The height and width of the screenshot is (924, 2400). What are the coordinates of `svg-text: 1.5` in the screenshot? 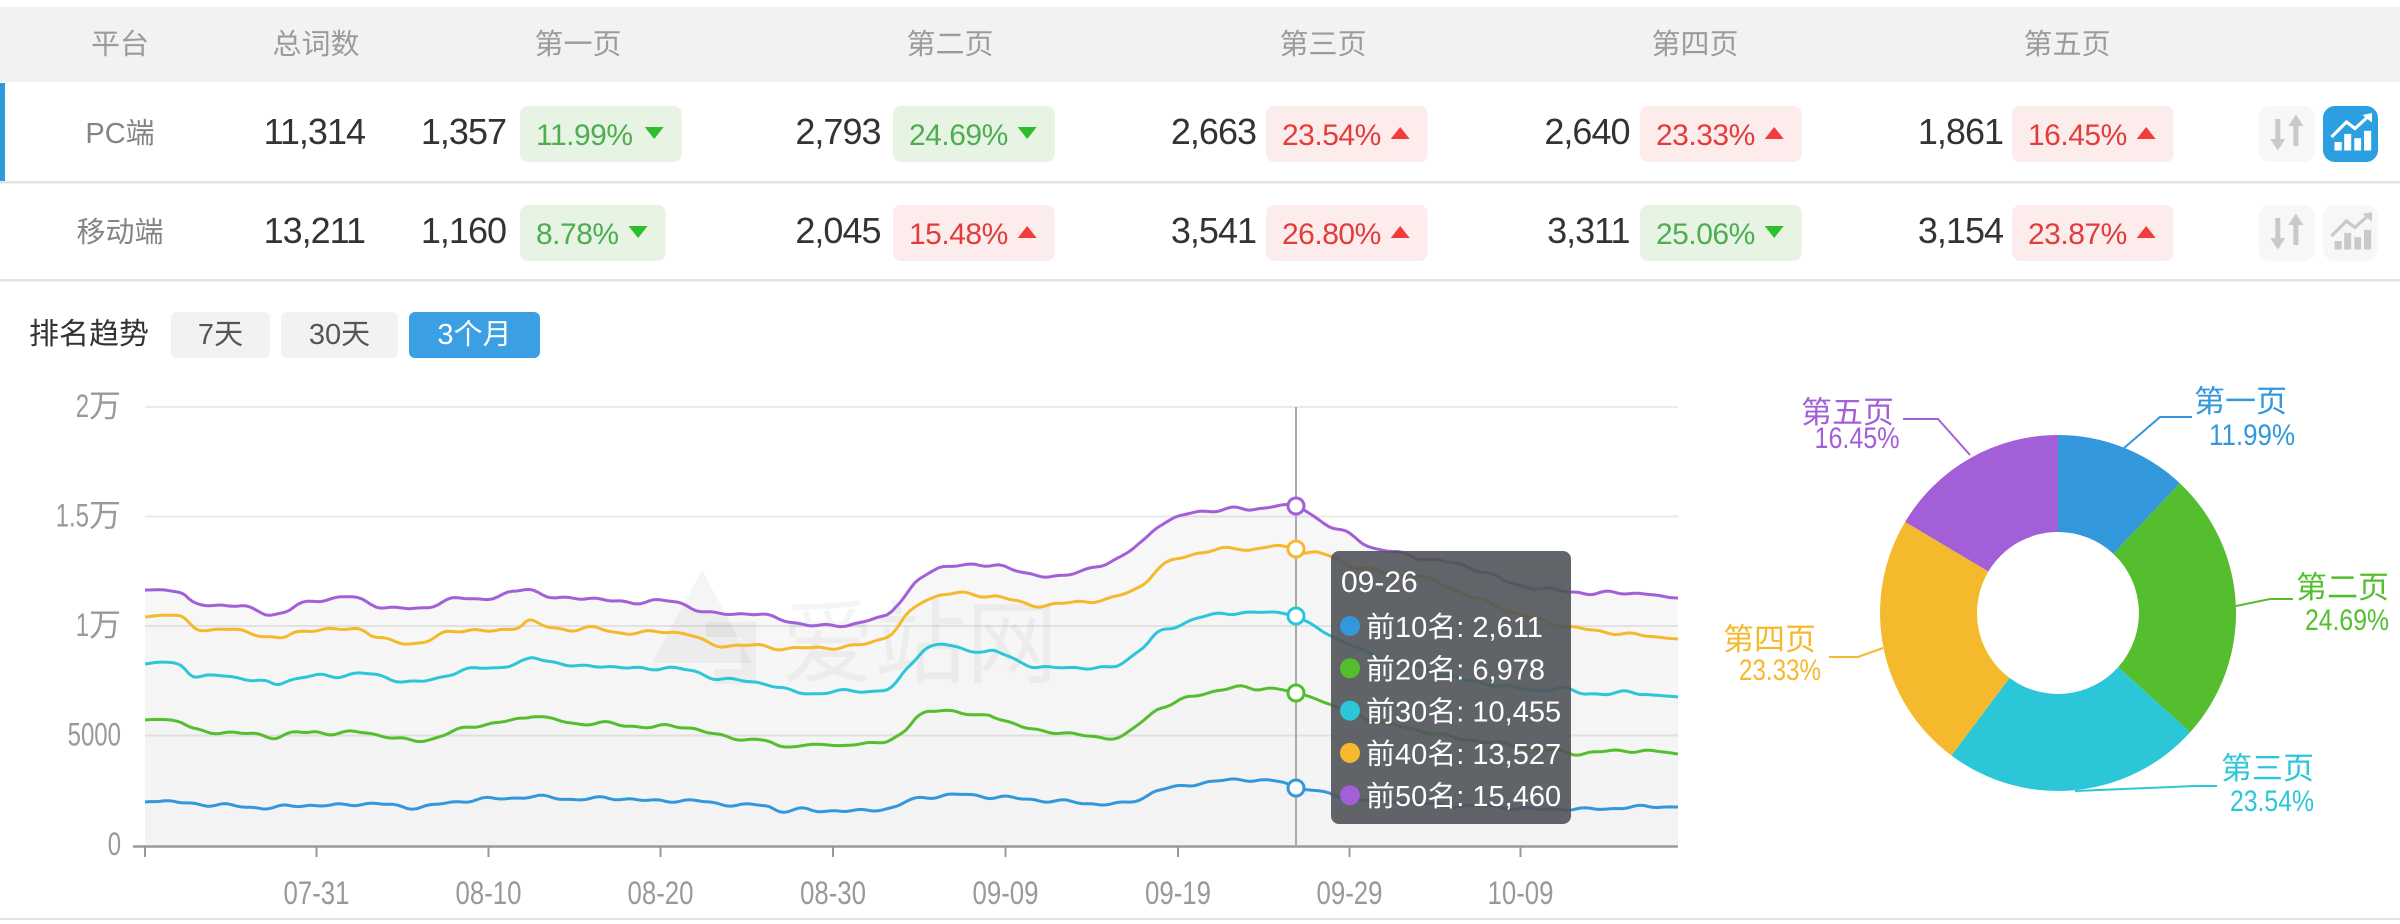 It's located at (72, 516).